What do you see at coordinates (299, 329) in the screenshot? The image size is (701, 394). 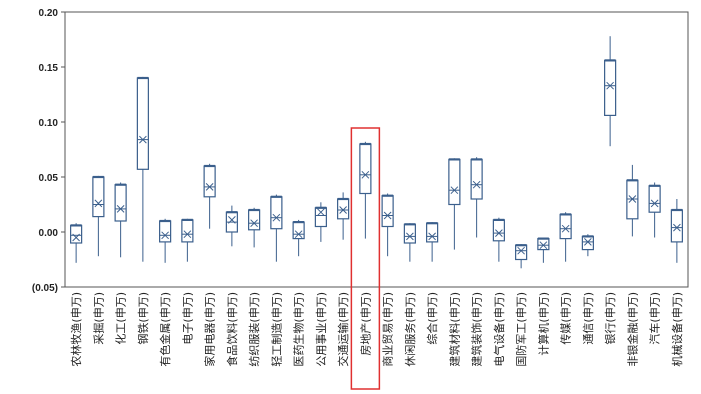 I see `x-tick-label: 医药生物(申万)` at bounding box center [299, 329].